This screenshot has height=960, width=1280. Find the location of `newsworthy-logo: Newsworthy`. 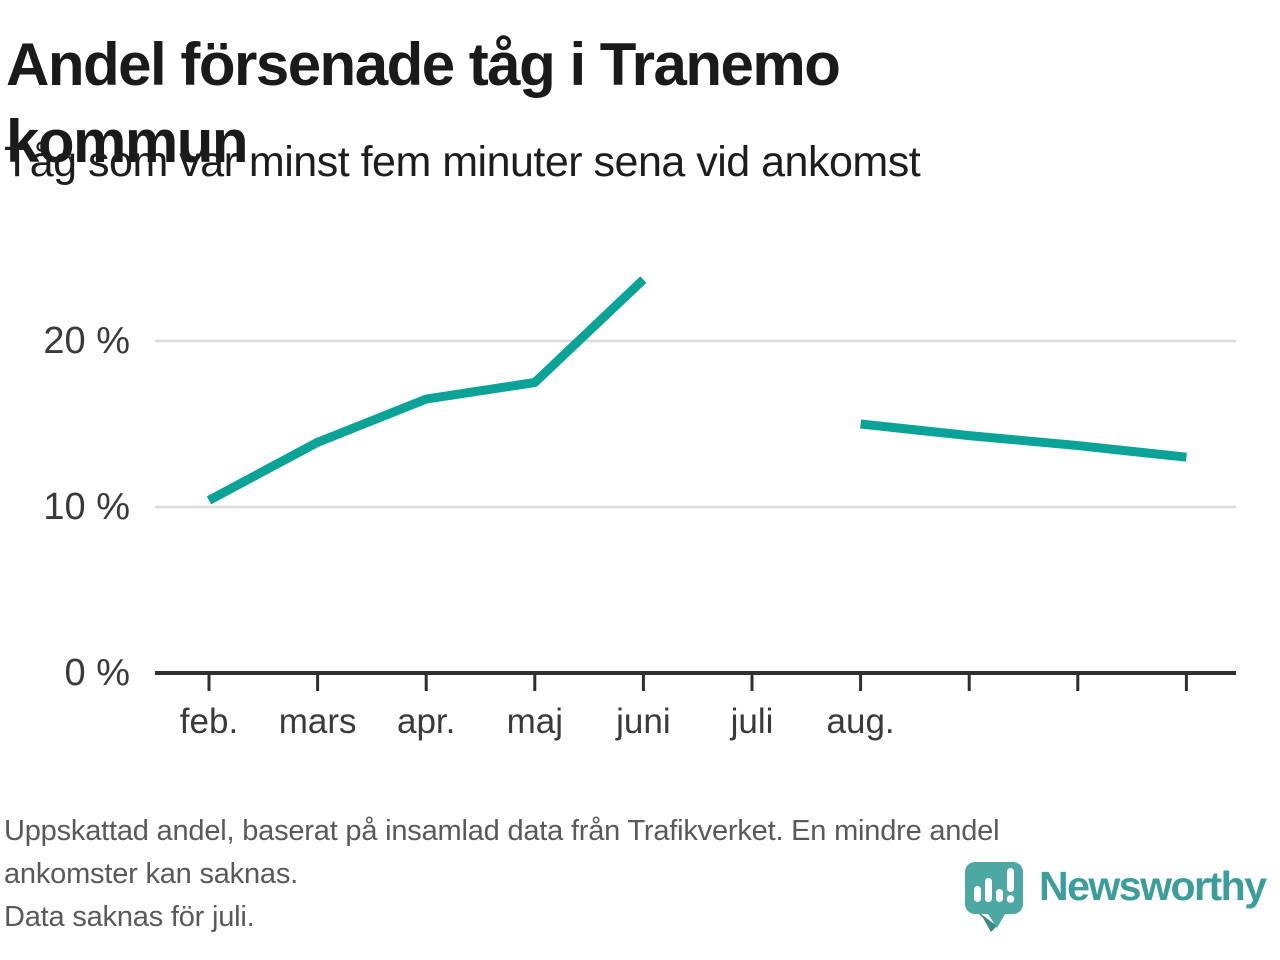

newsworthy-logo: Newsworthy is located at coordinates (1119, 900).